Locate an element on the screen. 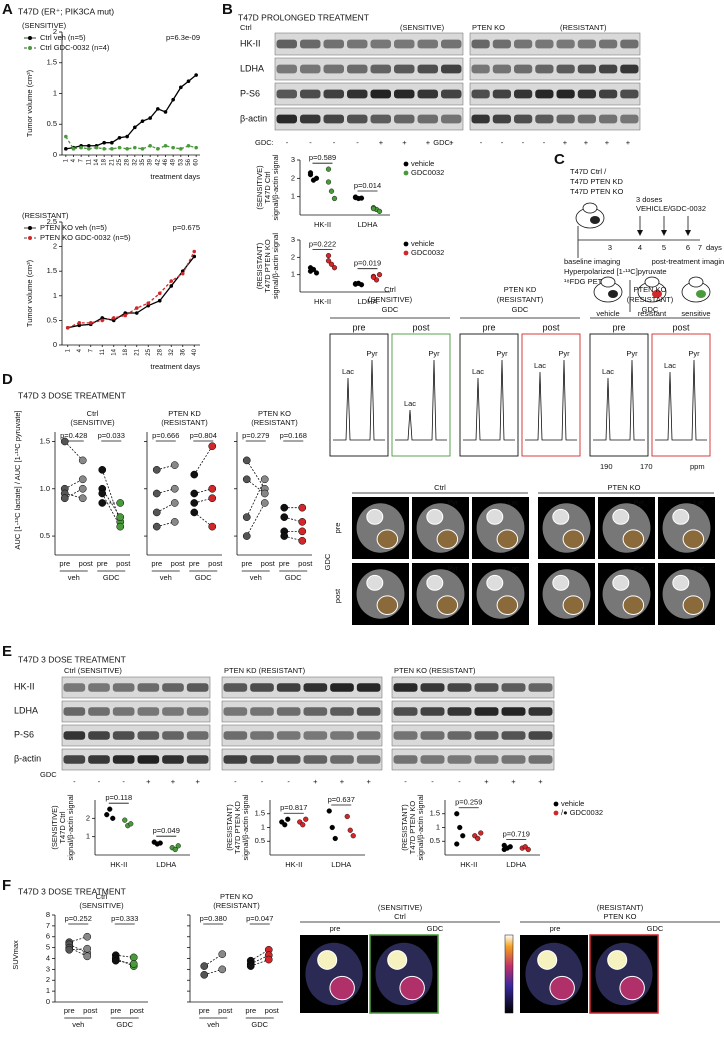  image-header: (SENSITIVE) is located at coordinates (400, 907).